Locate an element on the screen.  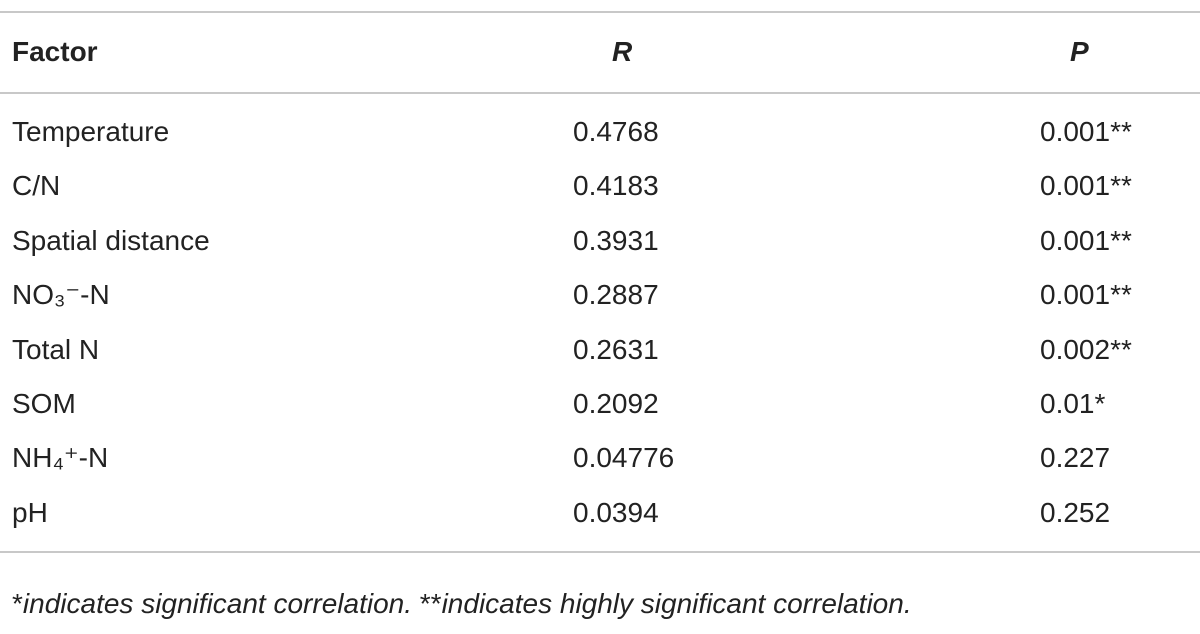
footnote-mark: ** is located at coordinates (430, 603).